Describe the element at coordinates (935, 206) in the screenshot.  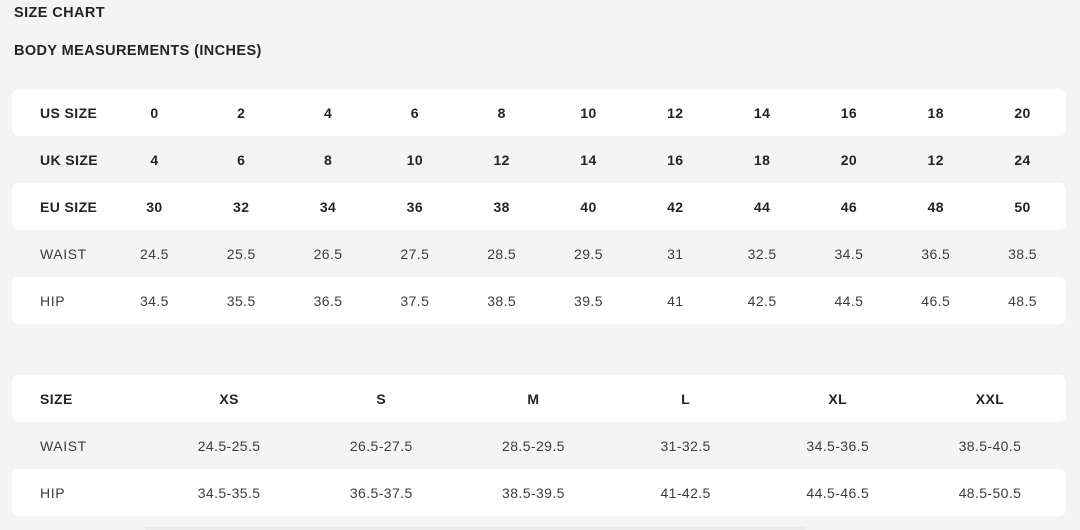
I see `table-cell: 48` at that location.